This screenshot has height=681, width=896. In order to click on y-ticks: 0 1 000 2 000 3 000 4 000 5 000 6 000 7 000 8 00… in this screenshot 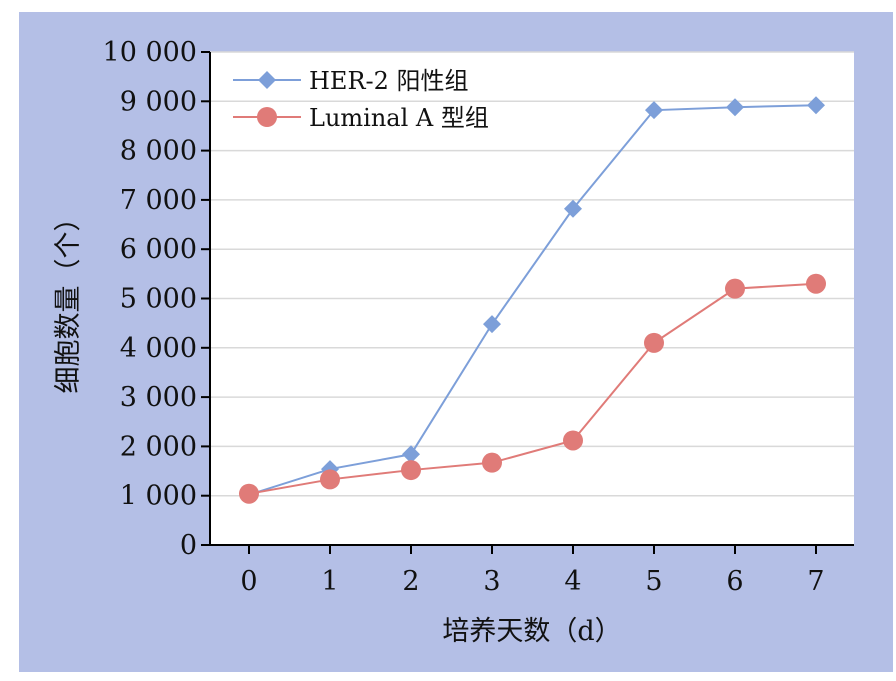, I will do `click(156, 299)`.